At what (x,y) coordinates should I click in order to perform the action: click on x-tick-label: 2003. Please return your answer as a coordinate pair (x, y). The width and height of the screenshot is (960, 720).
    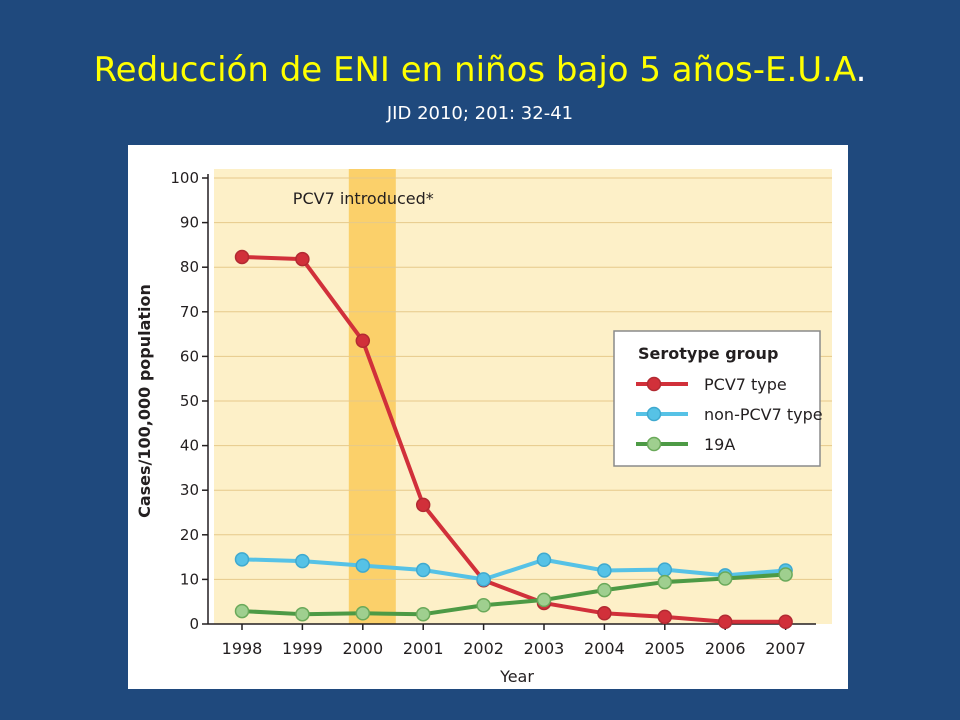
    Looking at the image, I should click on (544, 648).